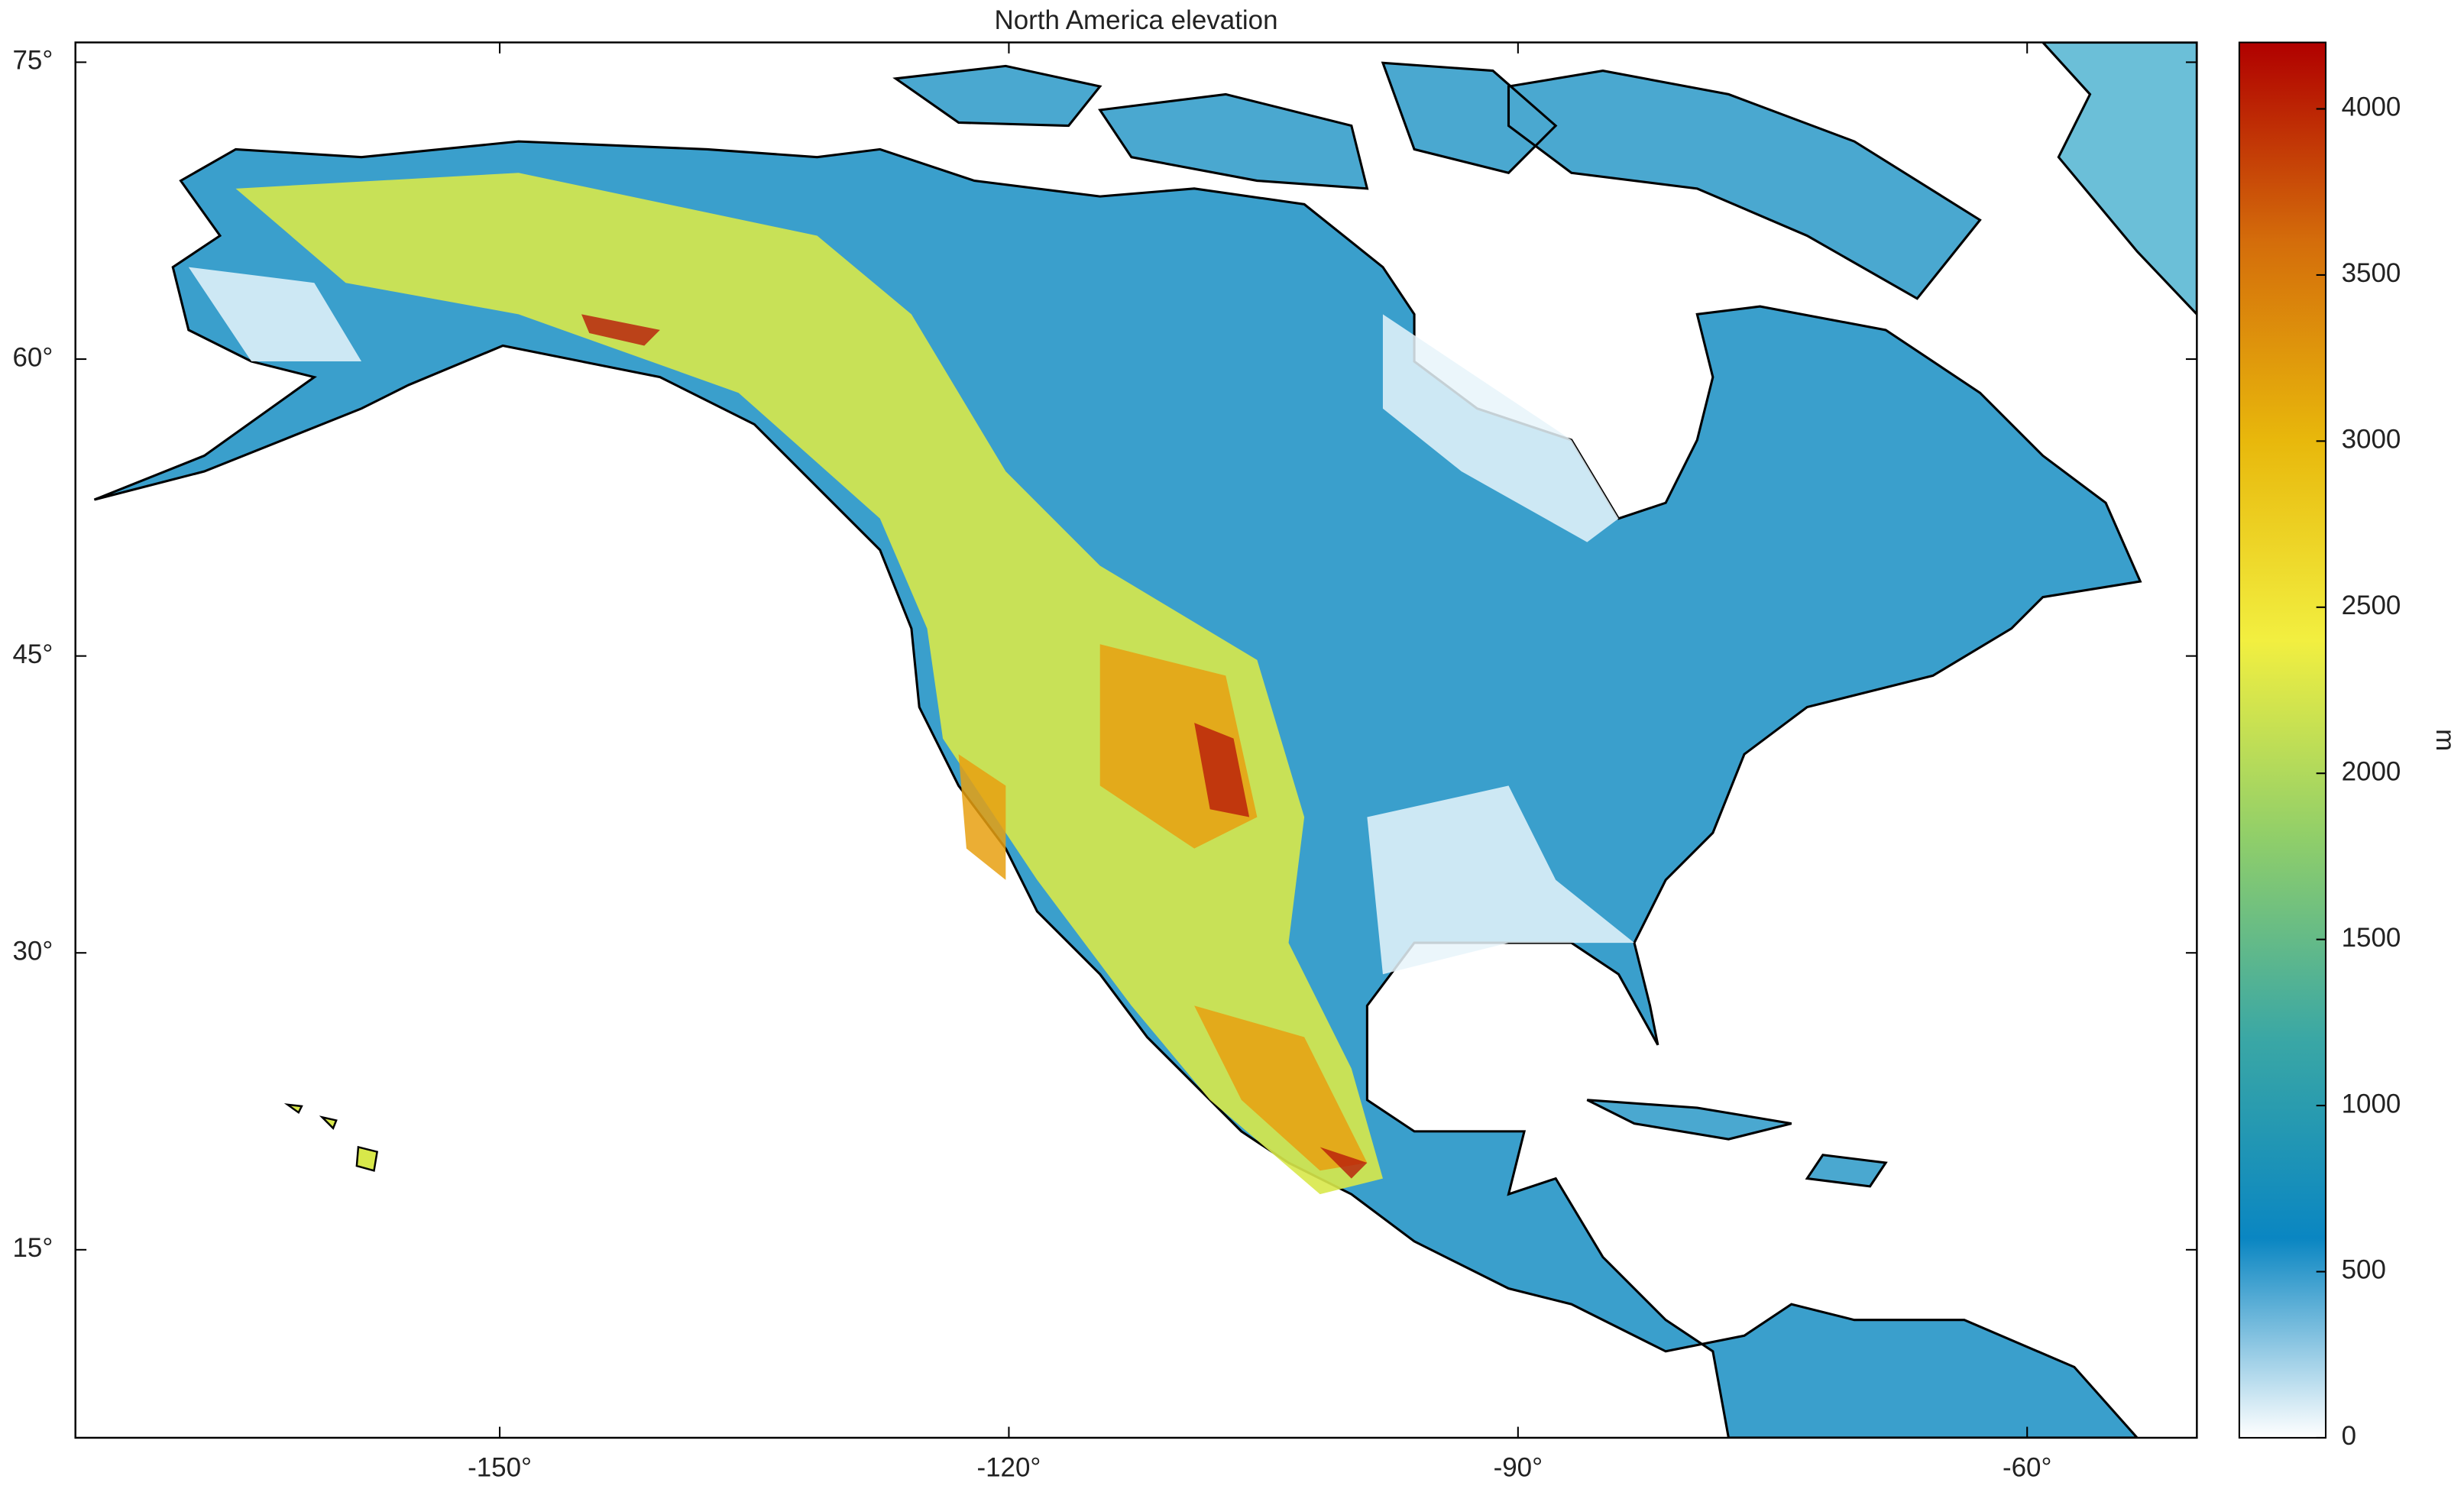  Describe the element at coordinates (32, 951) in the screenshot. I see `y-tick-label: 30°` at that location.